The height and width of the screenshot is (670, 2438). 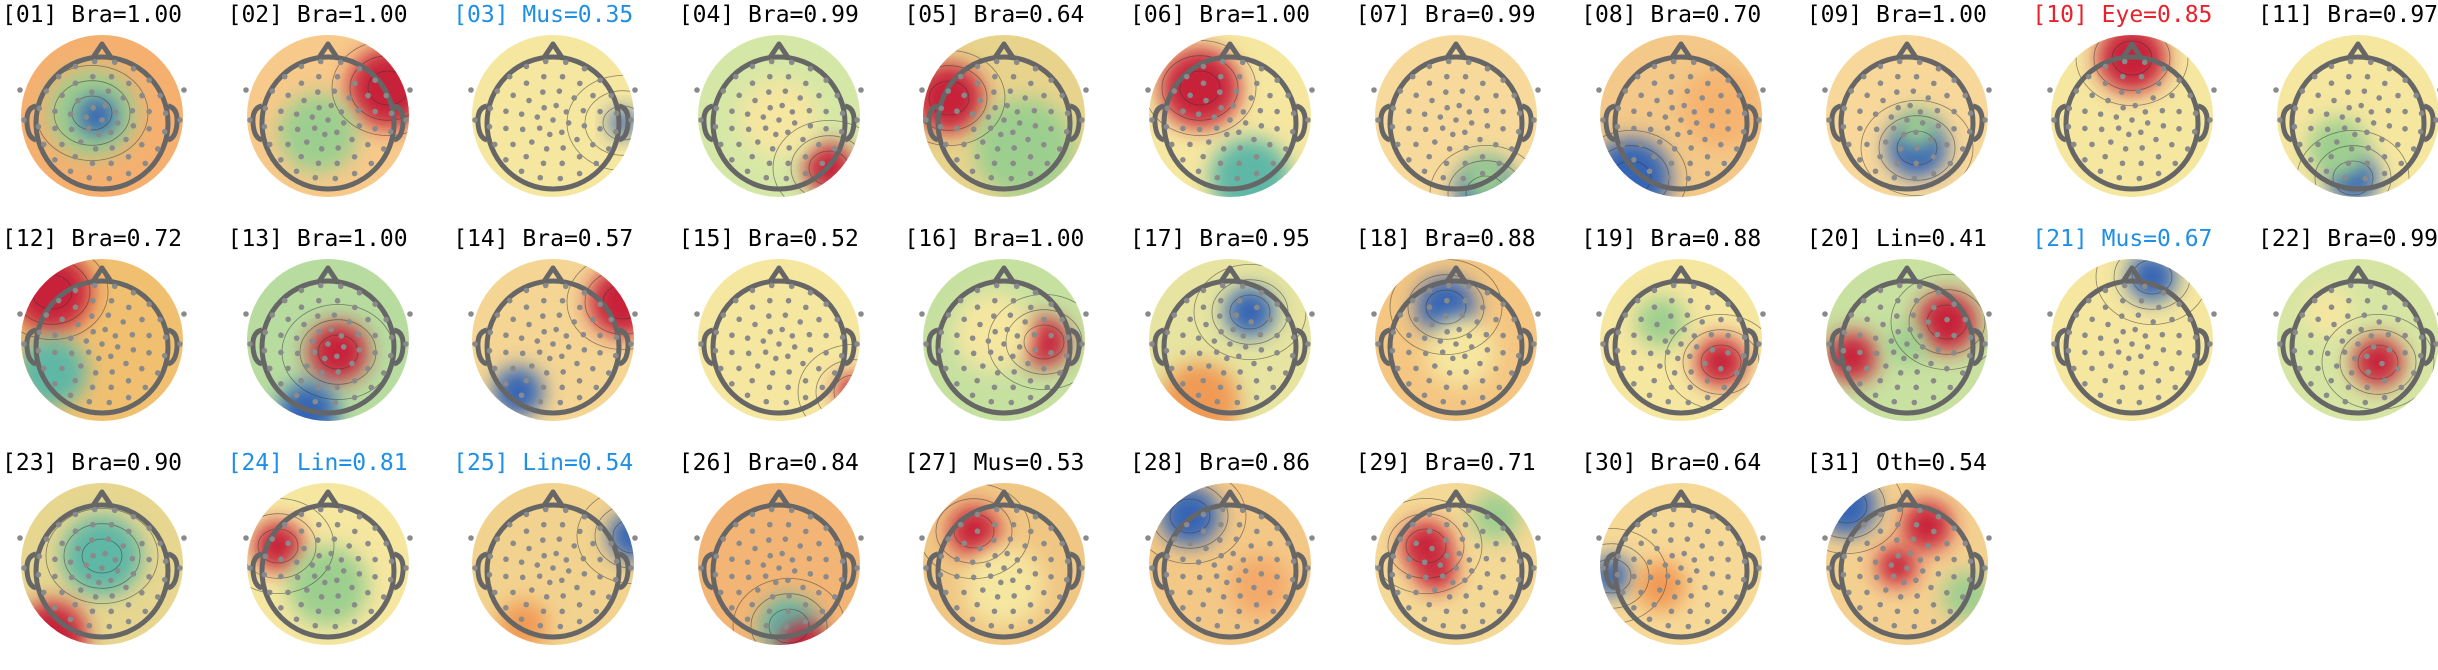 What do you see at coordinates (1681, 571) in the screenshot?
I see `head-outline` at bounding box center [1681, 571].